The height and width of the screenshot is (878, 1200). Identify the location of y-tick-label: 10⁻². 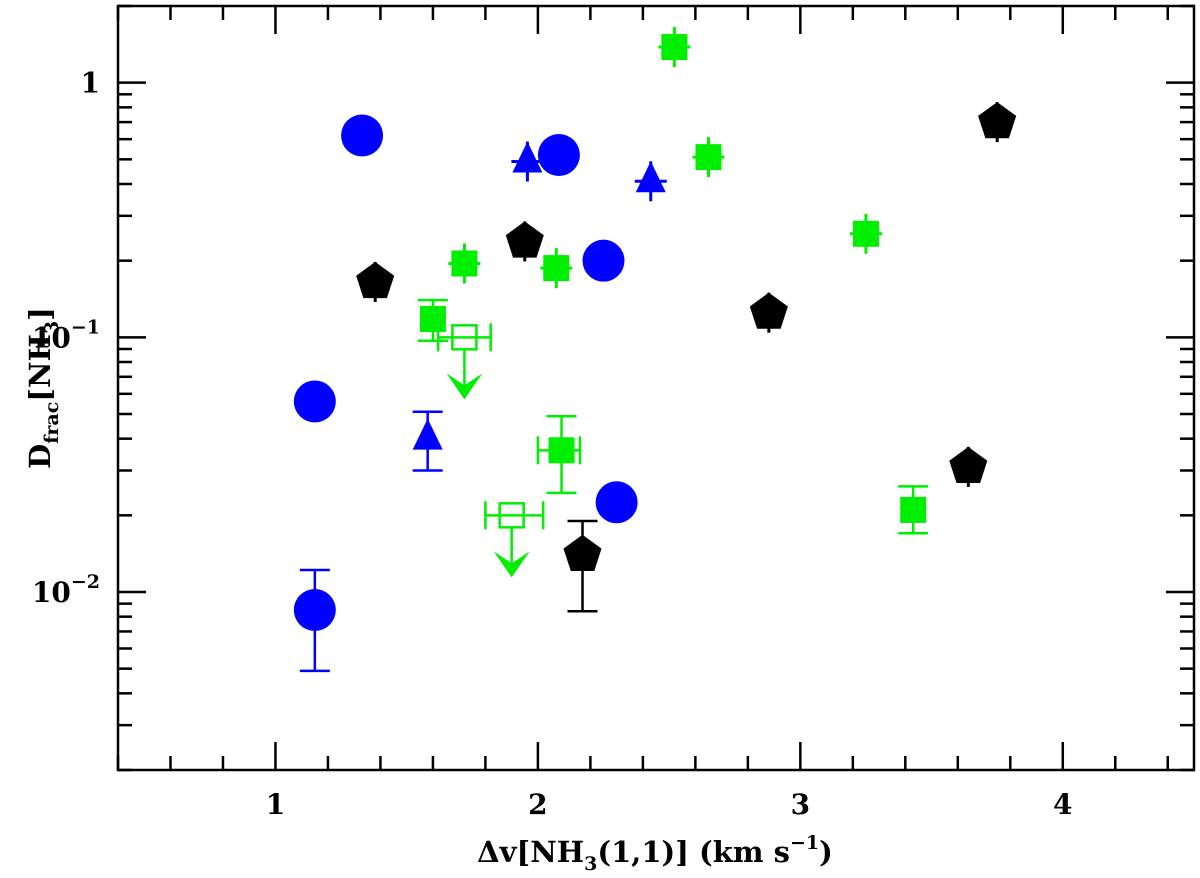
(66, 590).